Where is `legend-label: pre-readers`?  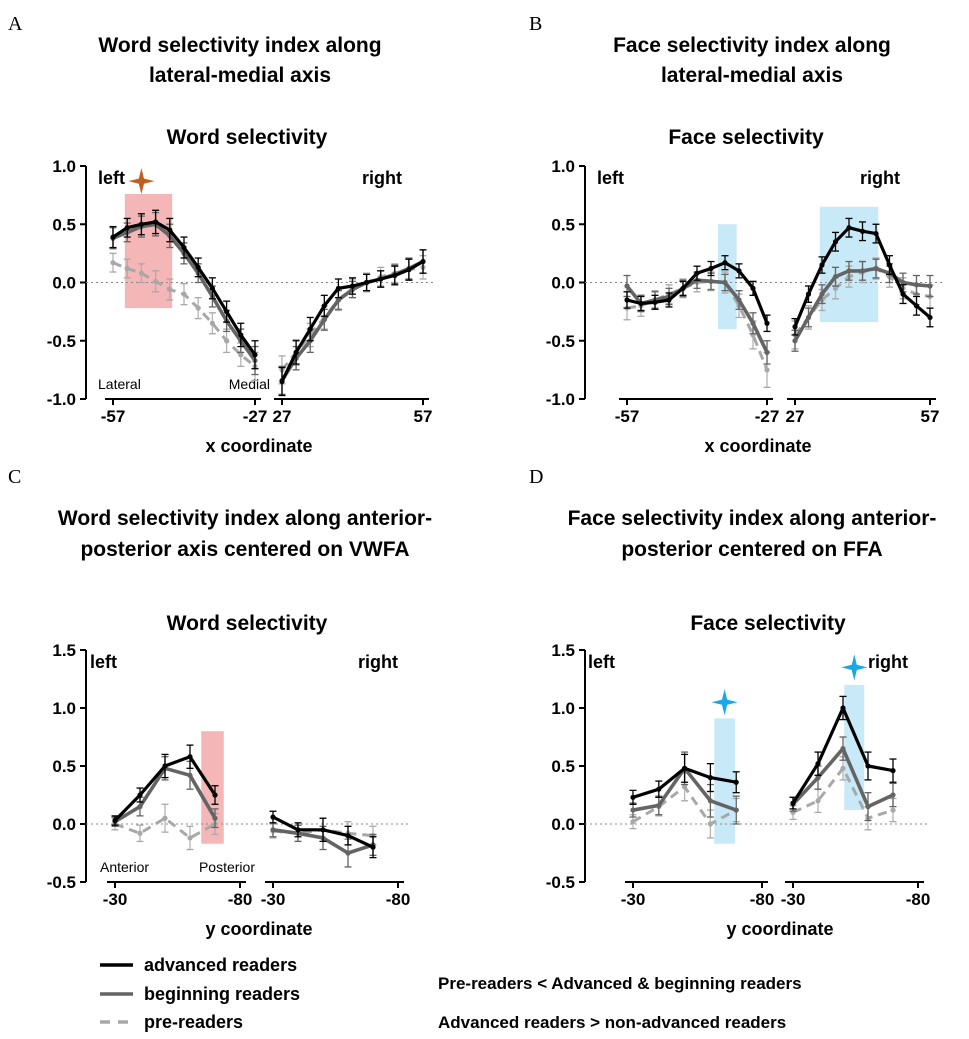
legend-label: pre-readers is located at coordinates (193, 1022).